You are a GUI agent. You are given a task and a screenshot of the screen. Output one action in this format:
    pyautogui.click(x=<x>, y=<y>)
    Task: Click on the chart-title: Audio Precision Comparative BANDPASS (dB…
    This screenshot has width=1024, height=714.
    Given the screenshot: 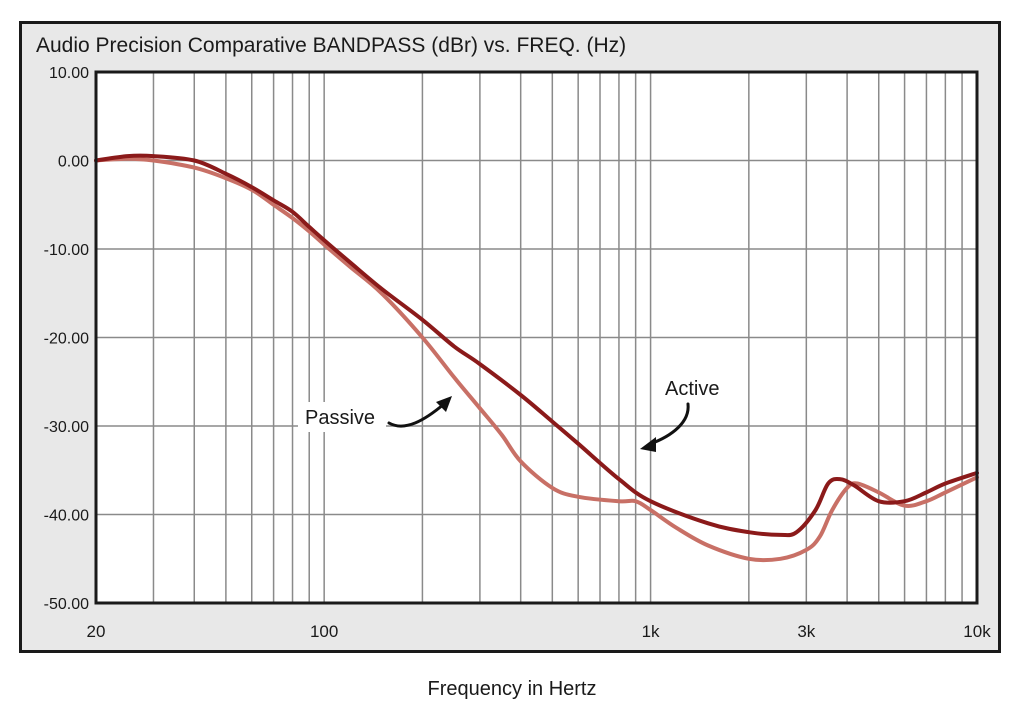 What is the action you would take?
    pyautogui.click(x=331, y=45)
    